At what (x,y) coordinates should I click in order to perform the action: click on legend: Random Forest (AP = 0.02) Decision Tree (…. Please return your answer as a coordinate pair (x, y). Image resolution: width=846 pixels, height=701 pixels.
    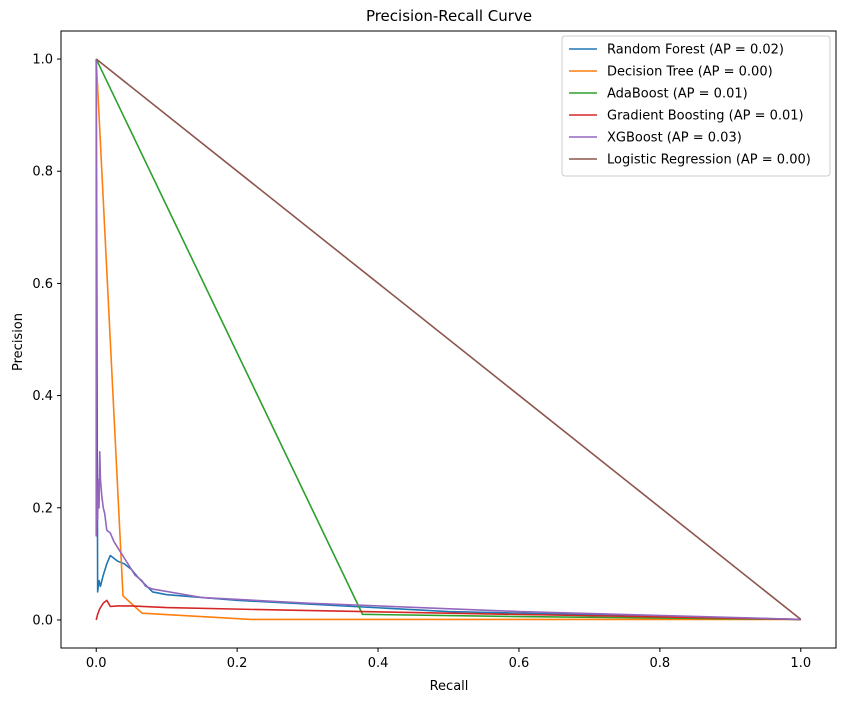
    Looking at the image, I should click on (696, 106).